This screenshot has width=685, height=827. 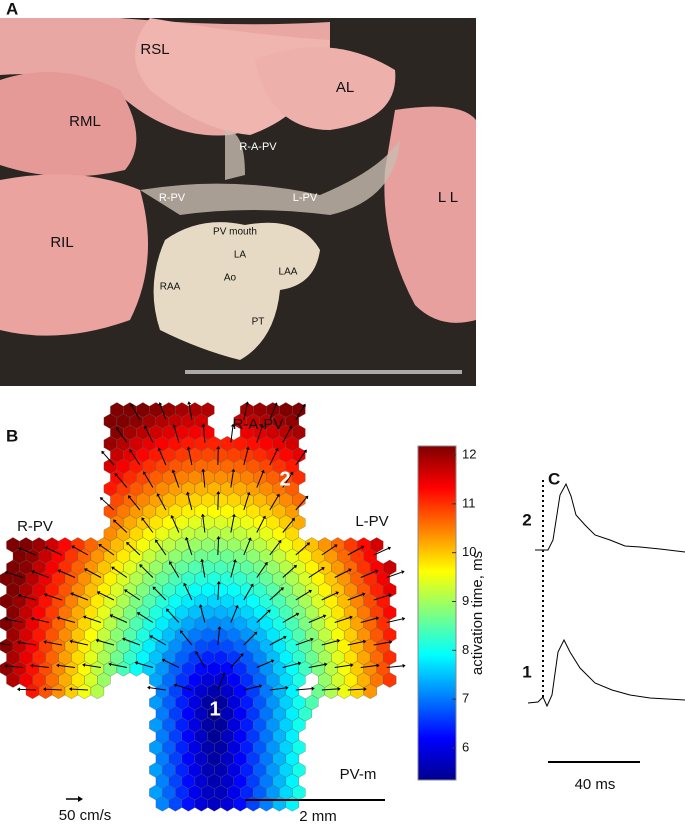 I want to click on photo-label: R-PV, so click(x=172, y=198).